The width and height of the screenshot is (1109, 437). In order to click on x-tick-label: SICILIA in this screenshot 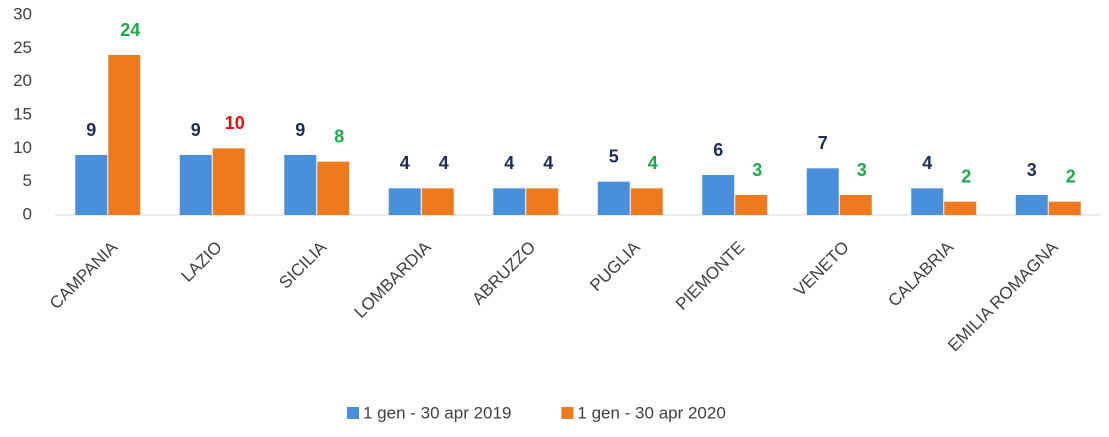, I will do `click(302, 264)`.